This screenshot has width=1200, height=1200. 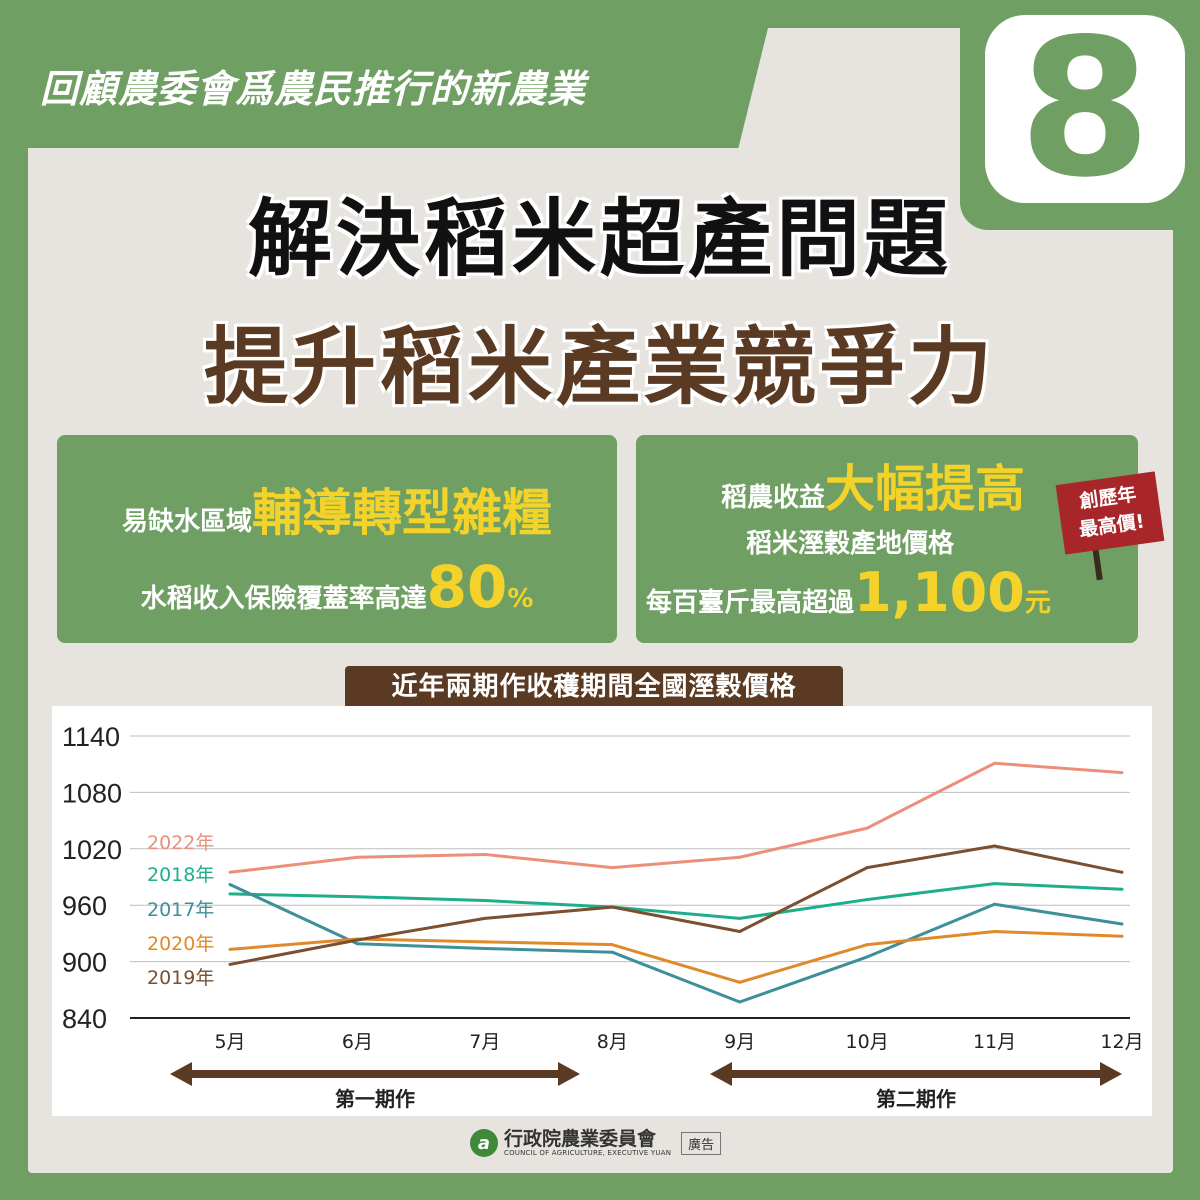 I want to click on main-title-line-2: 提升稻米產業競爭力, so click(x=599, y=367).